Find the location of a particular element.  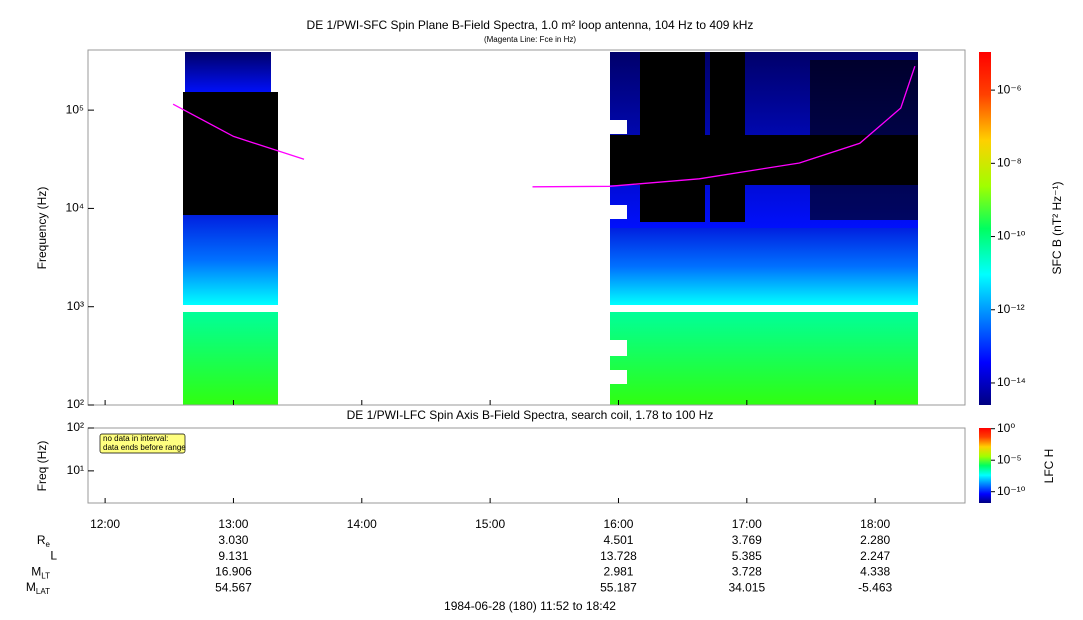

ephemeris-label: MLT is located at coordinates (40, 573).